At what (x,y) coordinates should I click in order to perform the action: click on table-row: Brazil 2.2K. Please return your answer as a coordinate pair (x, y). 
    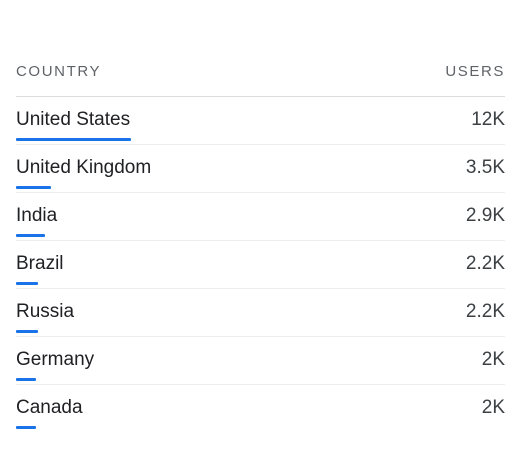
    Looking at the image, I should click on (260, 265).